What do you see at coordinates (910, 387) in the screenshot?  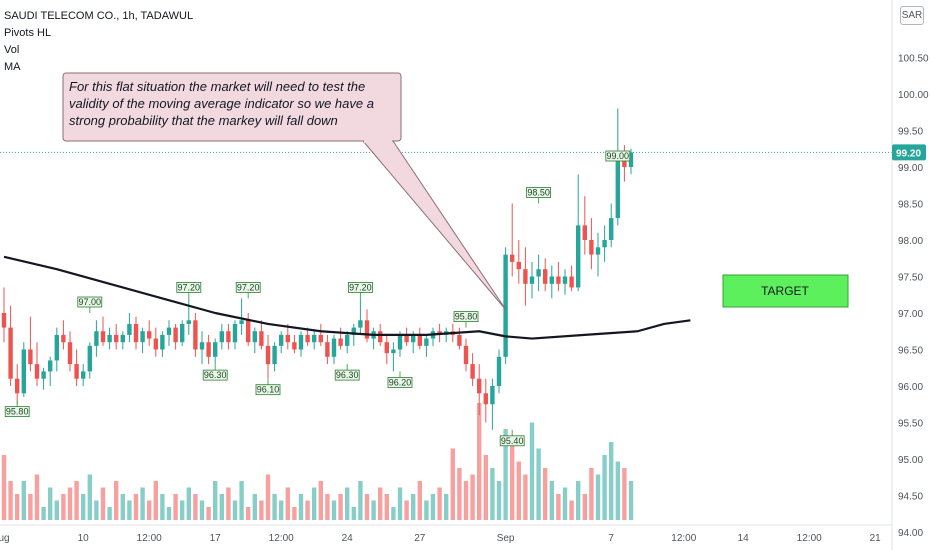 I see `y-tick-label: 96.00` at bounding box center [910, 387].